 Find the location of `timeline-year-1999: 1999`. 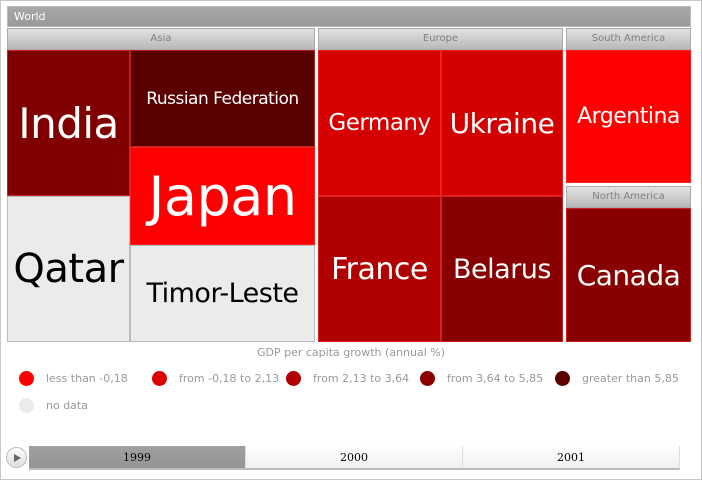

timeline-year-1999: 1999 is located at coordinates (137, 458).